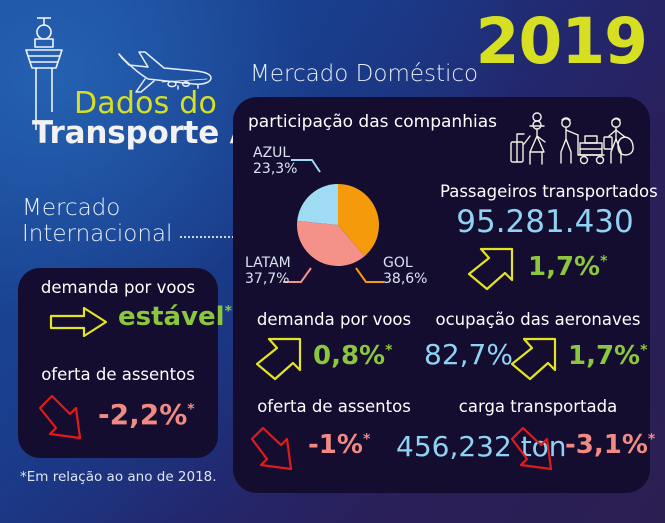 Image resolution: width=665 pixels, height=523 pixels. Describe the element at coordinates (331, 243) in the screenshot. I see `pie-slice-latam` at that location.